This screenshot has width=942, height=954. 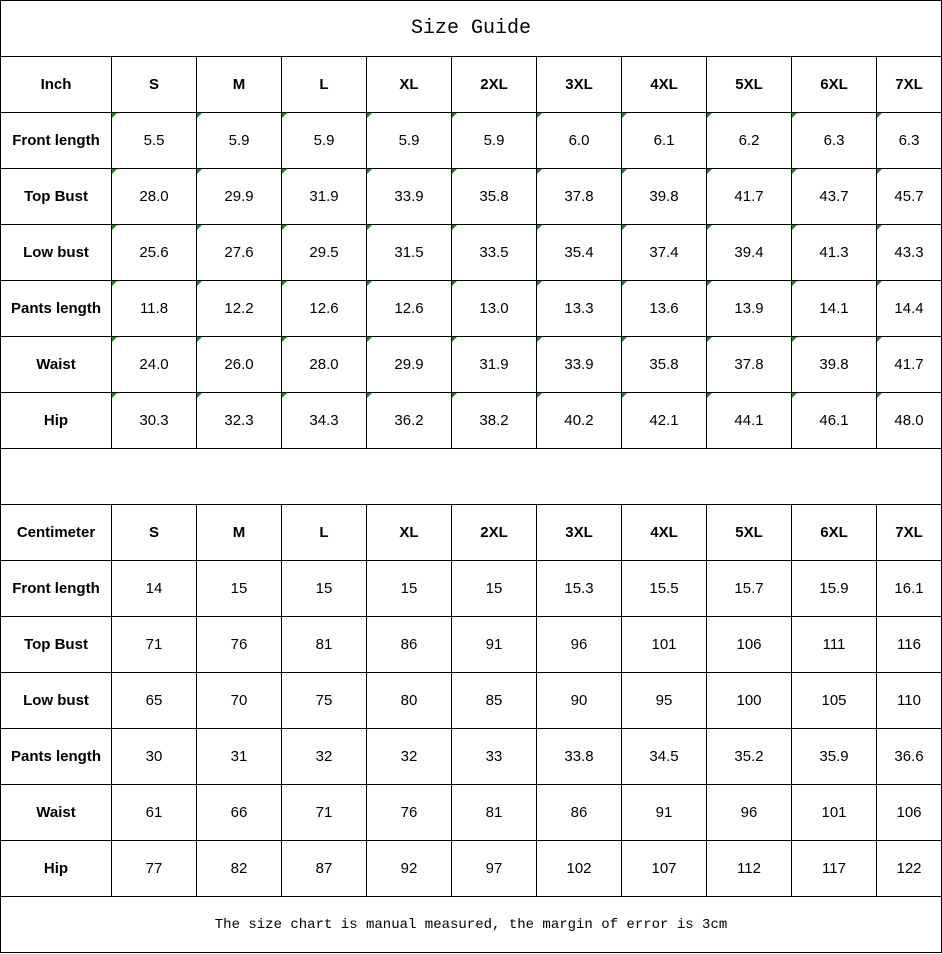 I want to click on measurement-label: Hip, so click(x=56, y=868).